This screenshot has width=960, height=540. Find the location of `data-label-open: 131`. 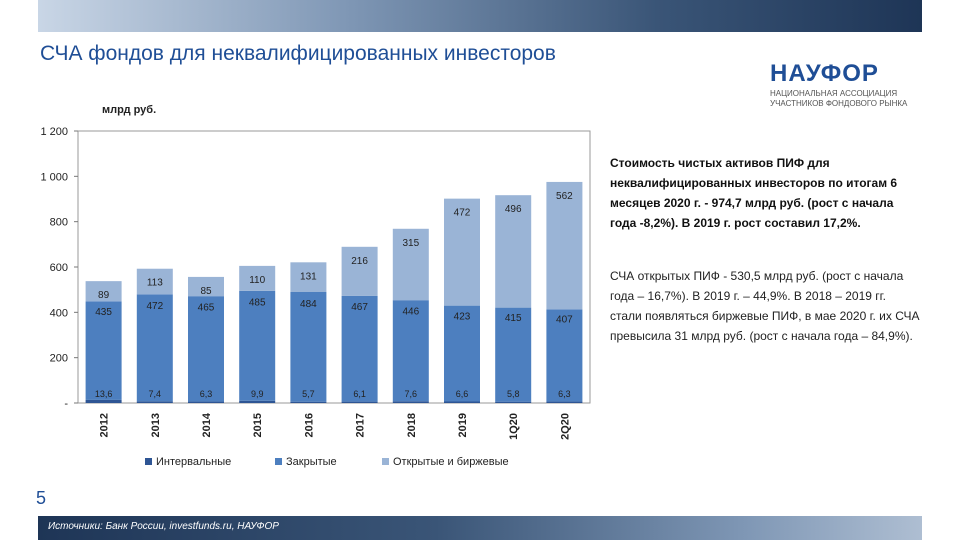

data-label-open: 131 is located at coordinates (308, 276).